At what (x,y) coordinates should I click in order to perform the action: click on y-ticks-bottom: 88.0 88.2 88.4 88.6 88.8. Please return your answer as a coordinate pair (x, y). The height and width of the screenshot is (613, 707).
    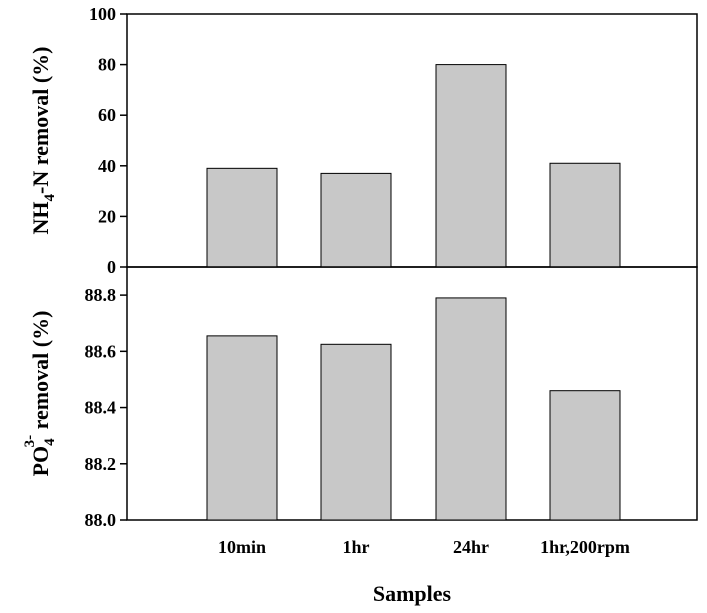
    Looking at the image, I should click on (106, 407).